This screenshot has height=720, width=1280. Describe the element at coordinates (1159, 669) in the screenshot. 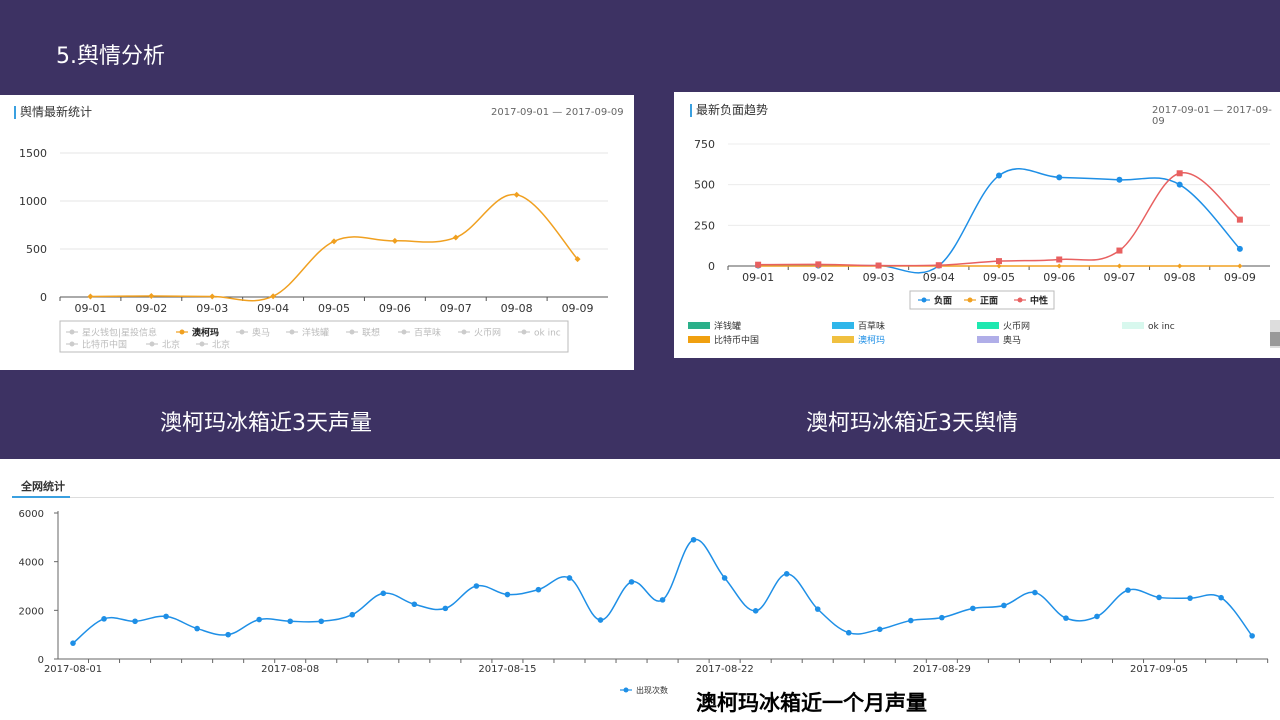

I see `x-tick-label: 2017-09-05` at that location.